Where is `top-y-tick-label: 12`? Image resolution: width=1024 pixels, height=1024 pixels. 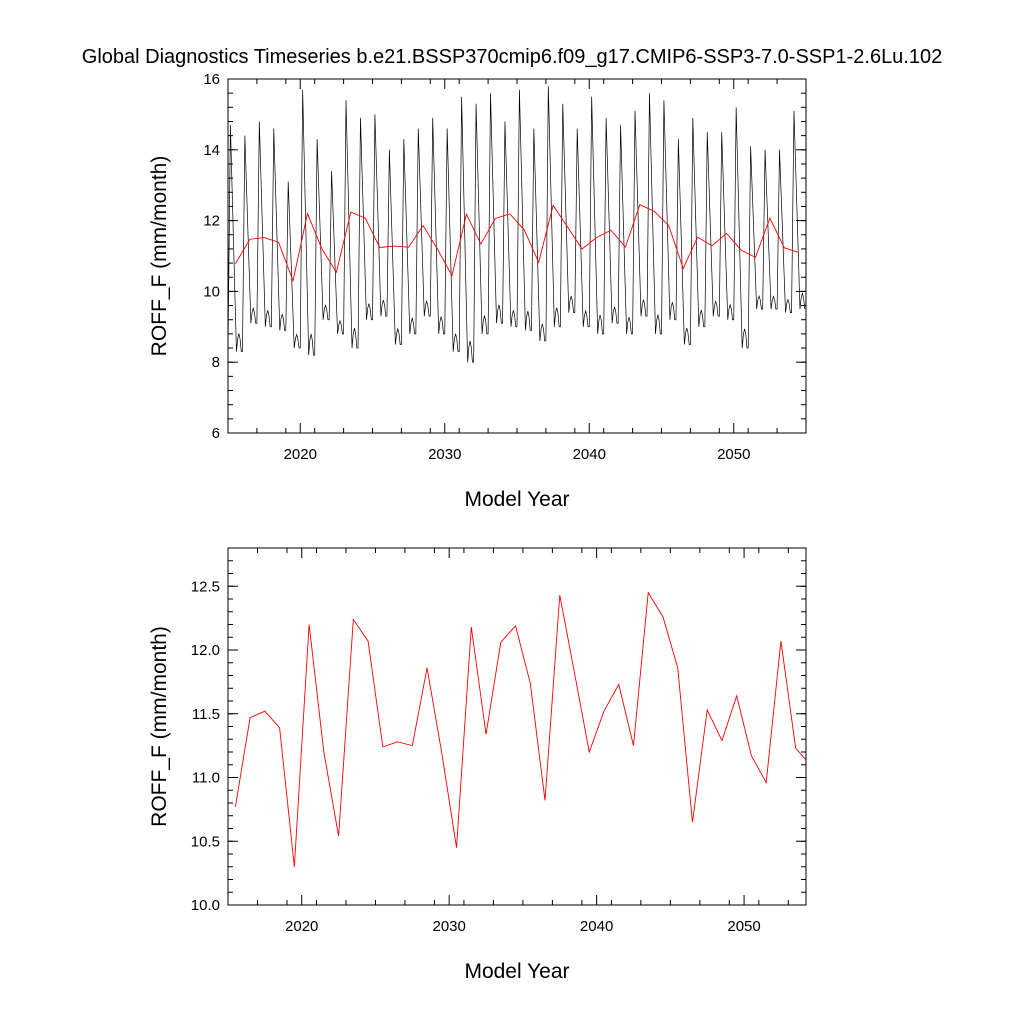 top-y-tick-label: 12 is located at coordinates (211, 221).